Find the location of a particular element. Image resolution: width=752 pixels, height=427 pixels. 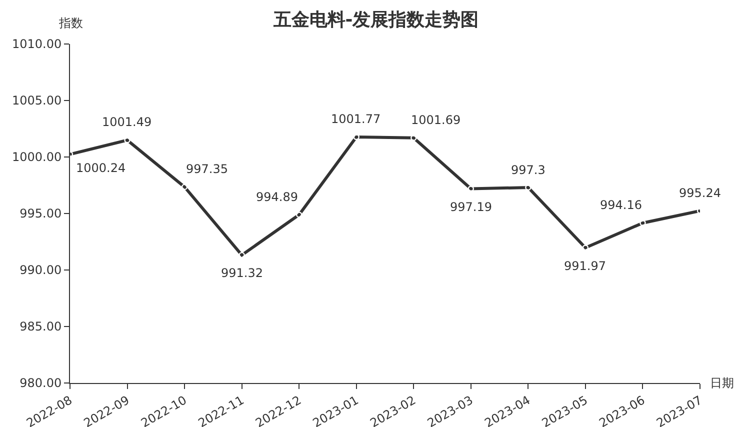

y-tick-label: 1000.00 is located at coordinates (37, 157).